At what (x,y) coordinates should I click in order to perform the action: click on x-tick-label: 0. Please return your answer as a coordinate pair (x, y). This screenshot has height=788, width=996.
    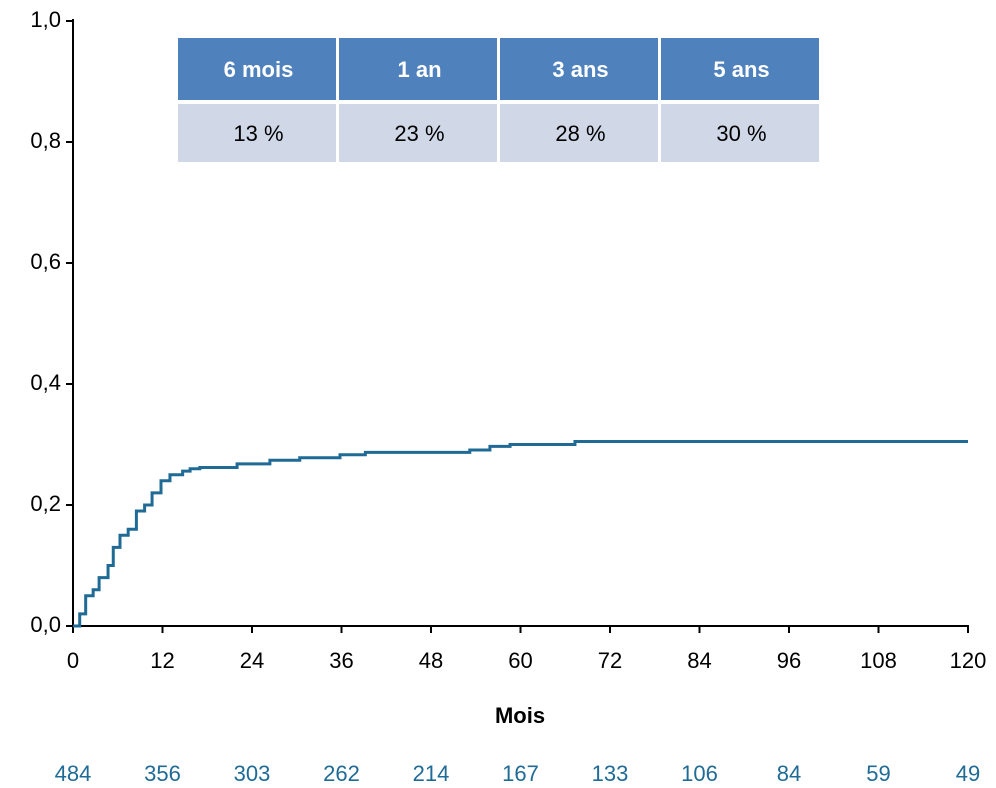
    Looking at the image, I should click on (73, 660).